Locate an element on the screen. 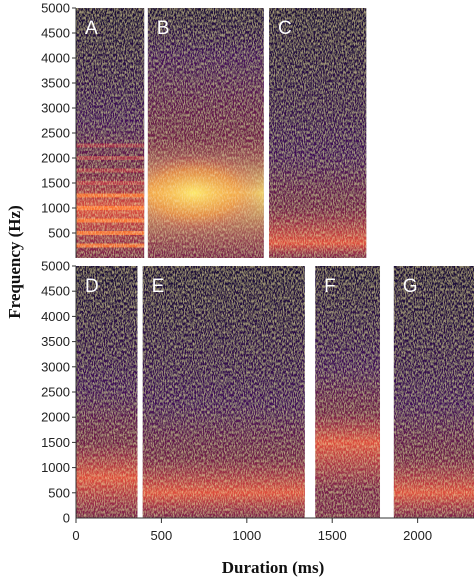 This screenshot has height=581, width=474. panel-F: F is located at coordinates (348, 392).